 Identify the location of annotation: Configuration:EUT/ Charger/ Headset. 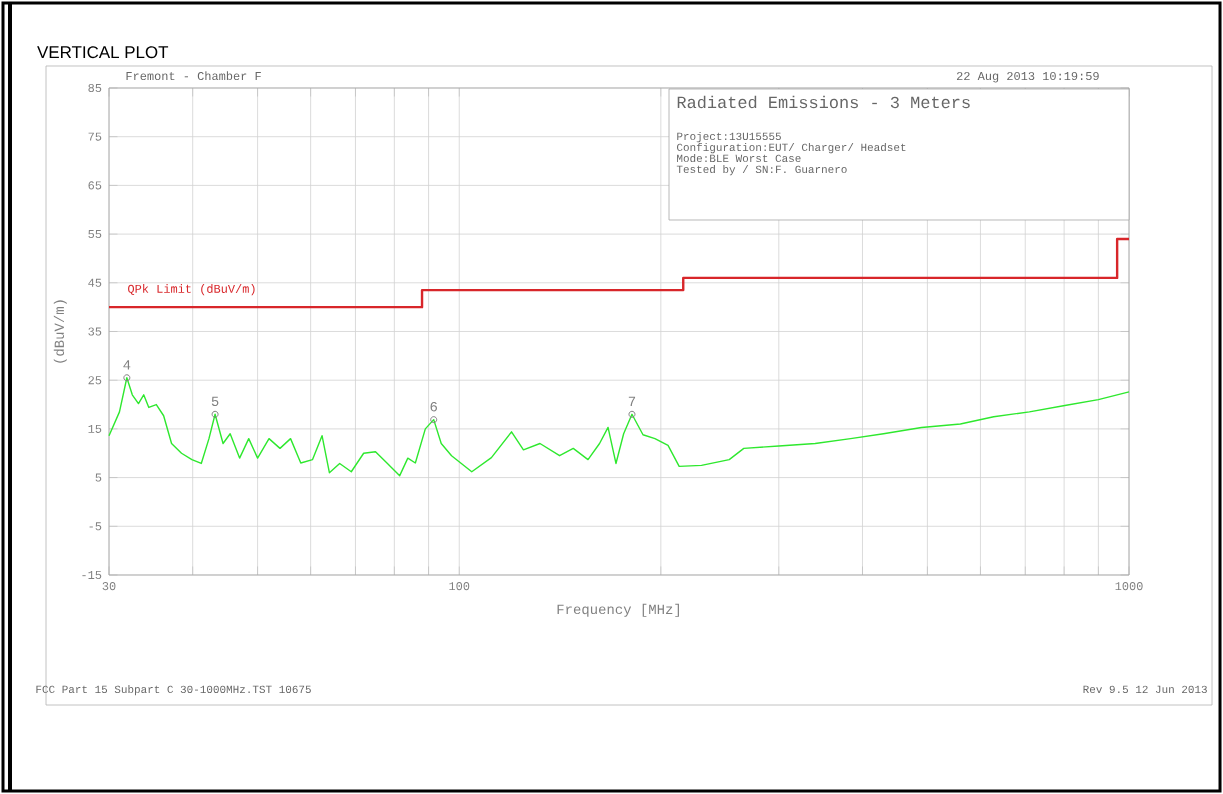
(791, 148).